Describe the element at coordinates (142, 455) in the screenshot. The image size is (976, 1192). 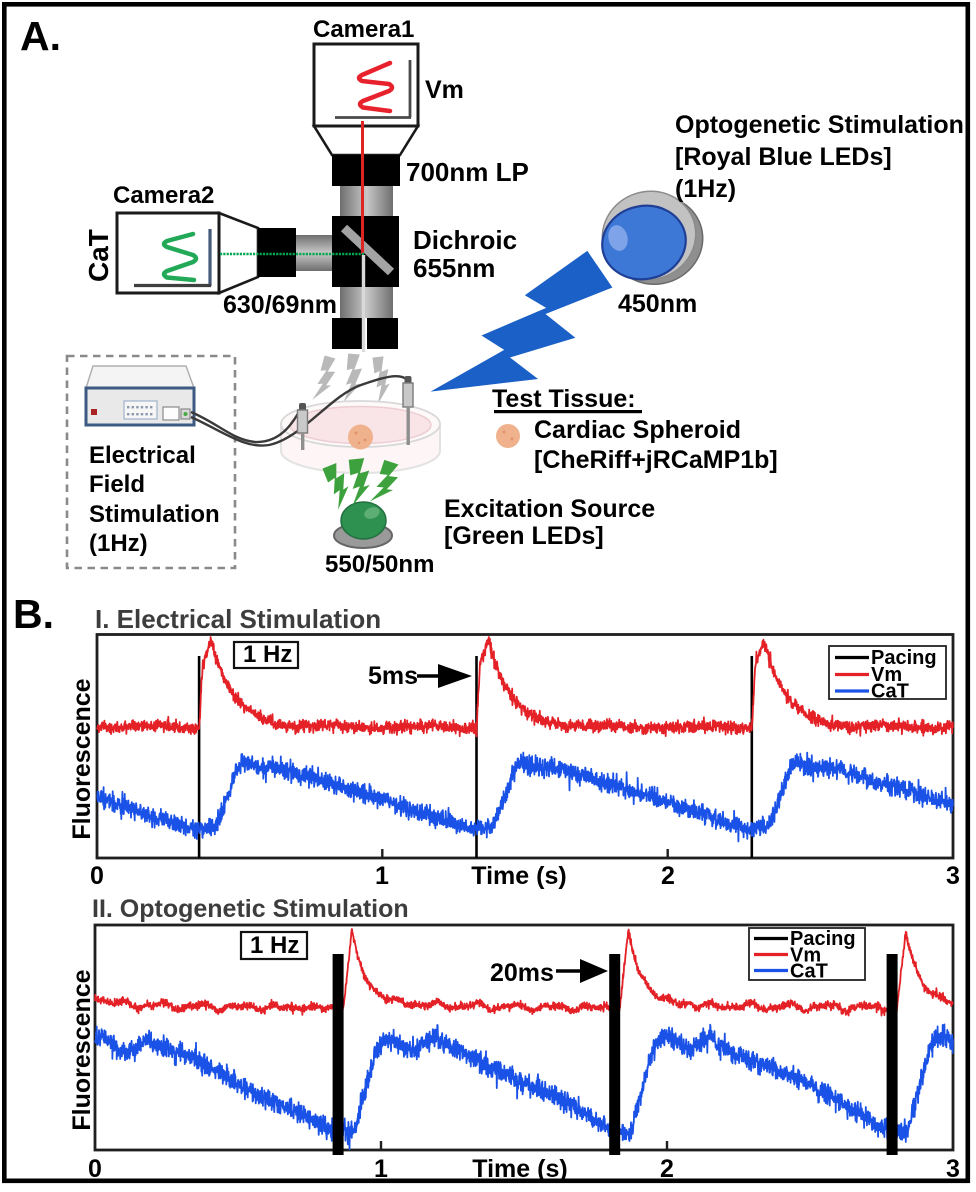
I see `svg-text: Electrical` at that location.